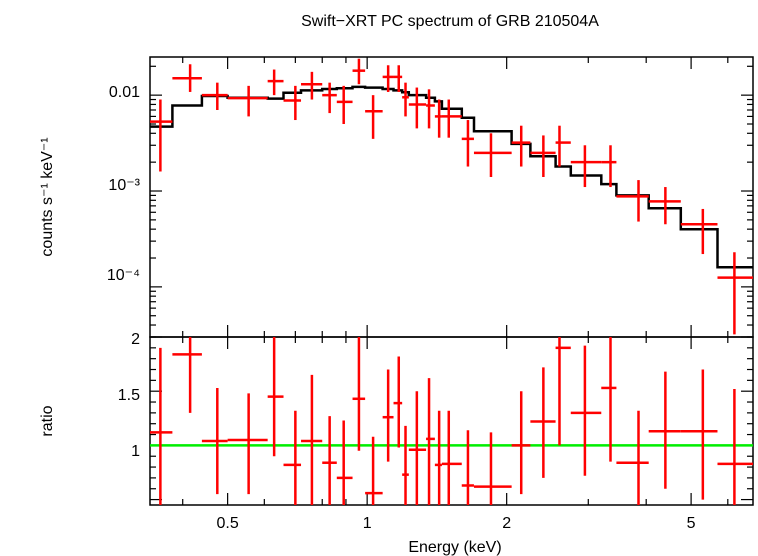 The width and height of the screenshot is (758, 556). I want to click on bottom-y-tick-label: 2, so click(135, 339).